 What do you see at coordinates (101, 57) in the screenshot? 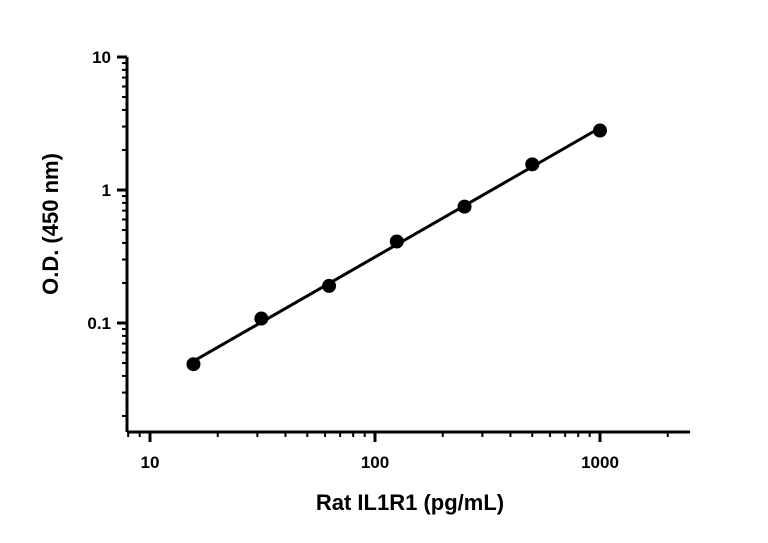
I see `y-tick-label: 10` at bounding box center [101, 57].